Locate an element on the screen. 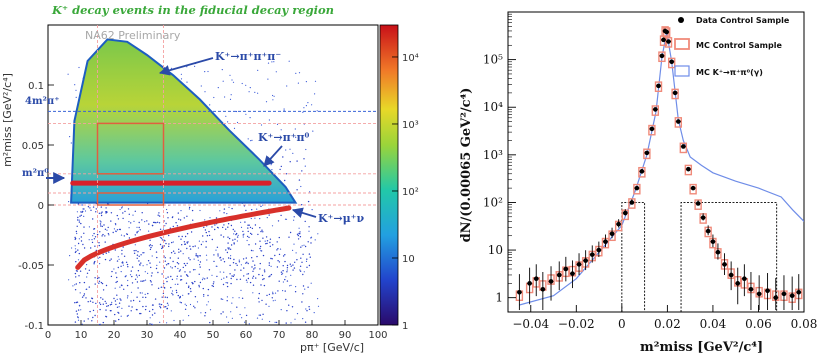 This screenshot has width=821, height=358. left-x-tick-label: 0 is located at coordinates (48, 335).